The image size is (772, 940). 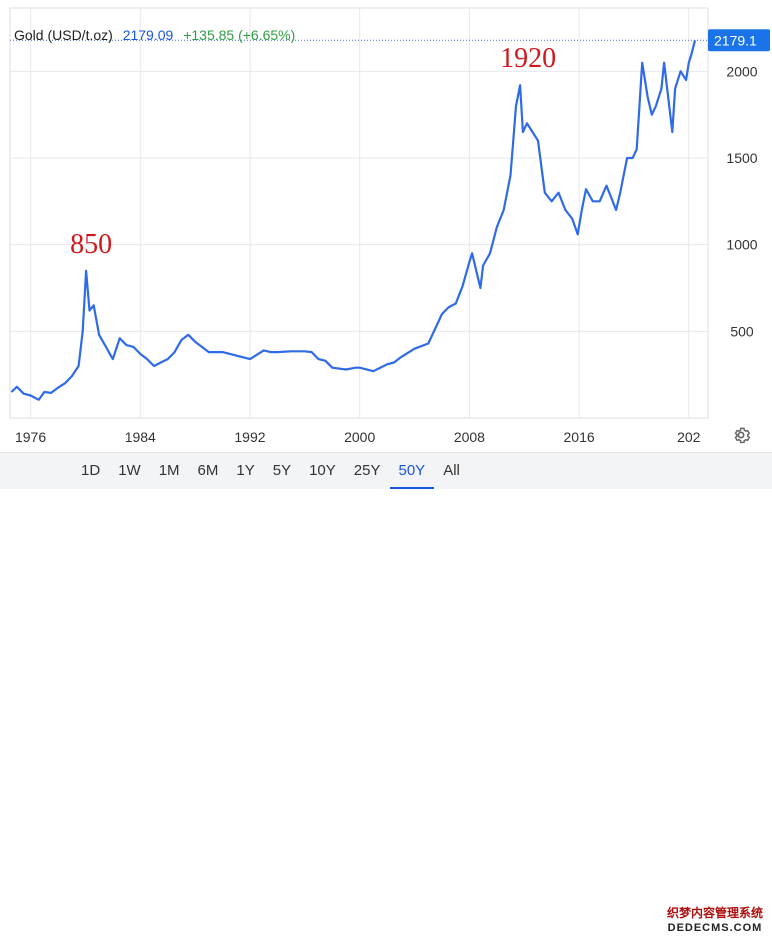 What do you see at coordinates (451, 470) in the screenshot?
I see `range-all: All` at bounding box center [451, 470].